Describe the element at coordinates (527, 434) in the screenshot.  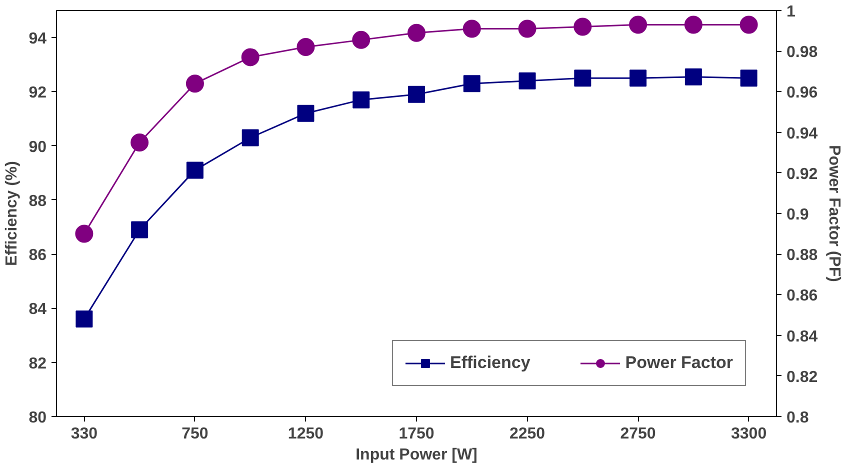
I see `x-tick-label: 2250` at that location.